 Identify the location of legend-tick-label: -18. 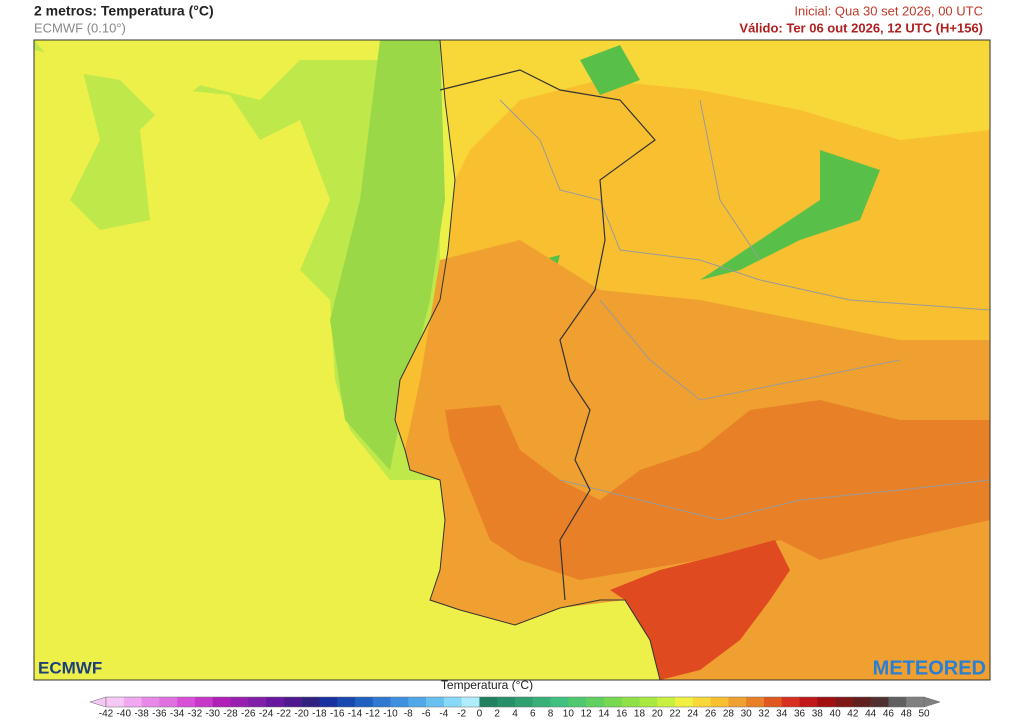
(319, 714).